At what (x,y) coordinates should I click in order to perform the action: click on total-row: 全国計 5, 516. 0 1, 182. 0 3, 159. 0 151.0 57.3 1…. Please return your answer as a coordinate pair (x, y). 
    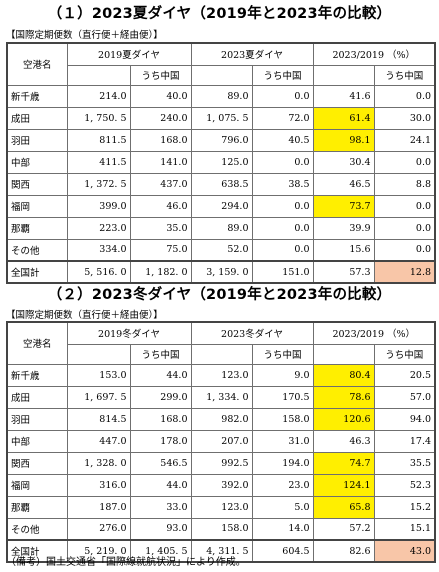
    Looking at the image, I should click on (221, 272).